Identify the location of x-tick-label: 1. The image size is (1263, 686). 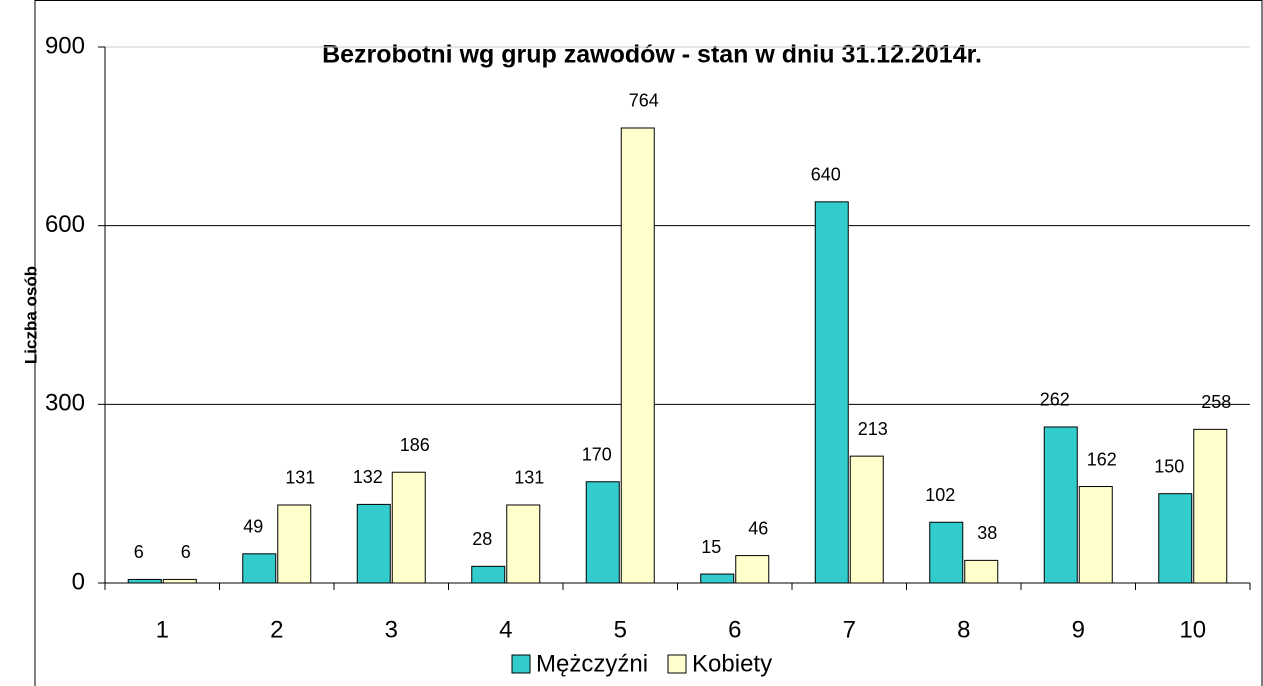
(162, 629).